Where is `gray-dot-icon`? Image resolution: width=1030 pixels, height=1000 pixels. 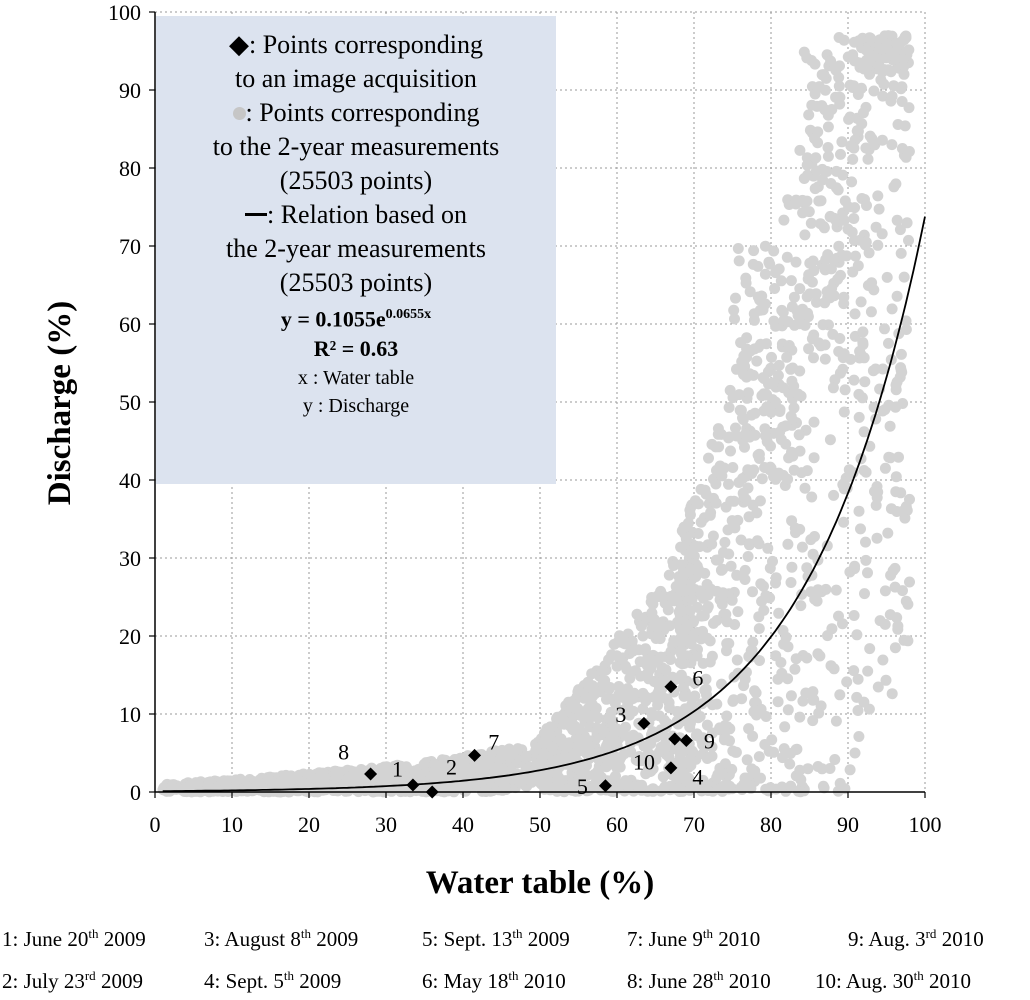
gray-dot-icon is located at coordinates (239, 113).